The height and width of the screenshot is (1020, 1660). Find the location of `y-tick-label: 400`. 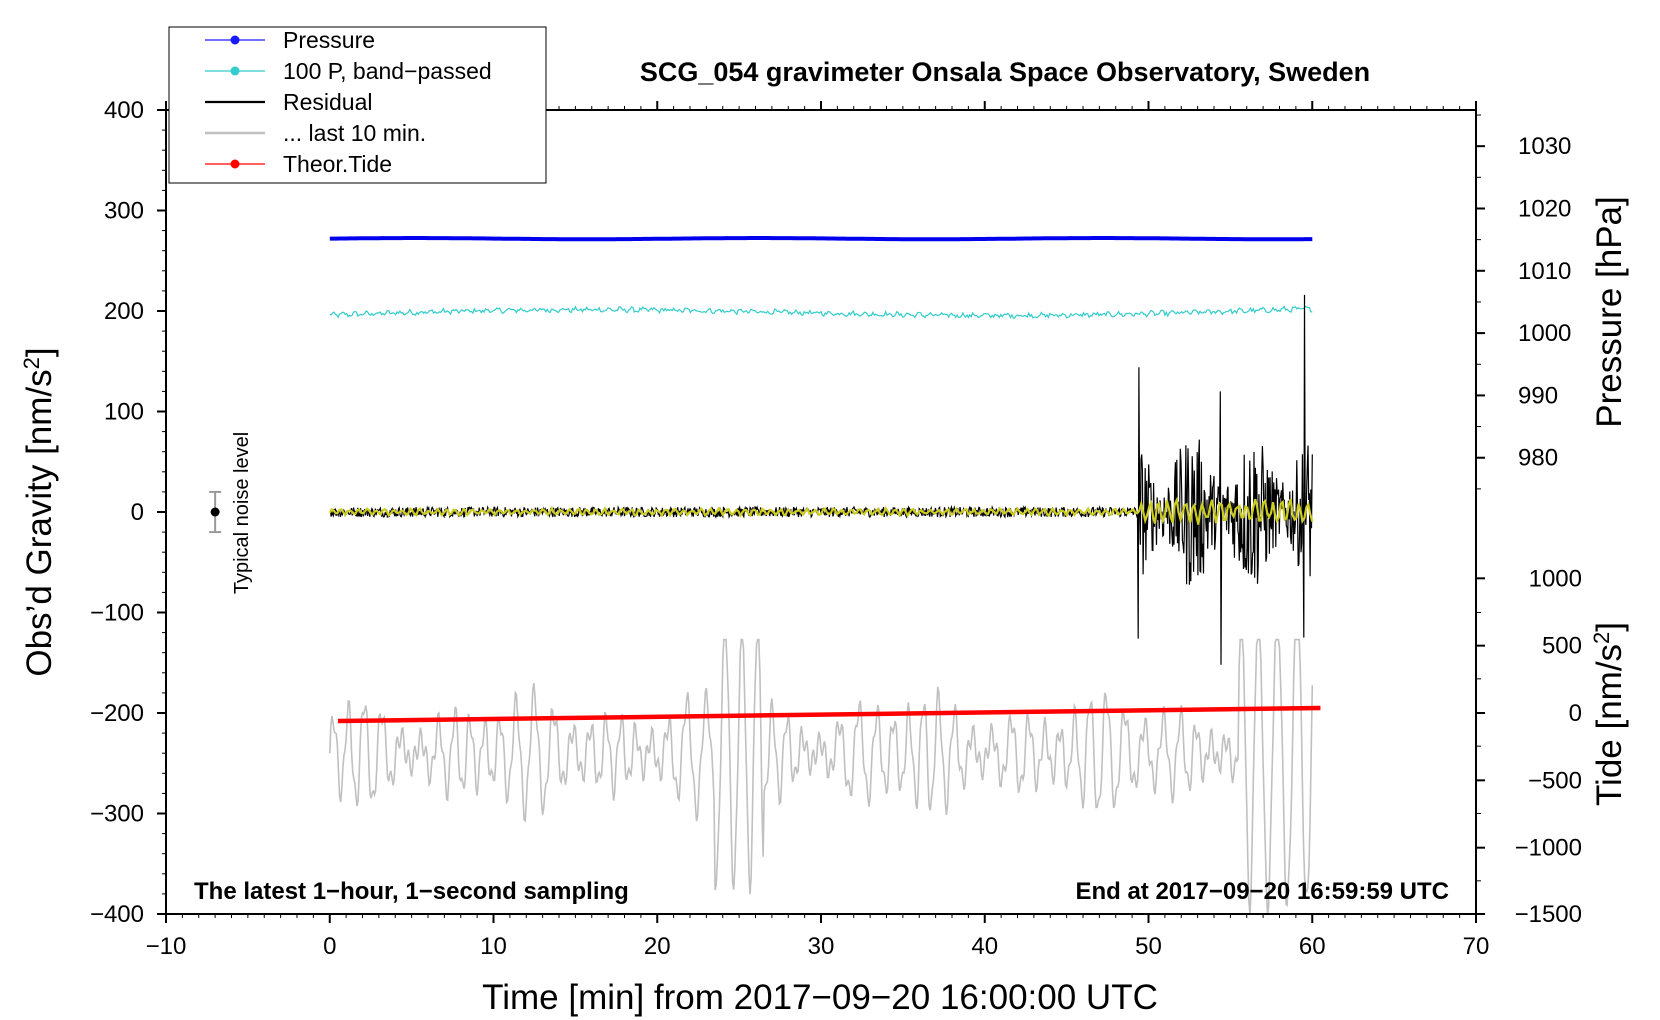

y-tick-label: 400 is located at coordinates (124, 110).